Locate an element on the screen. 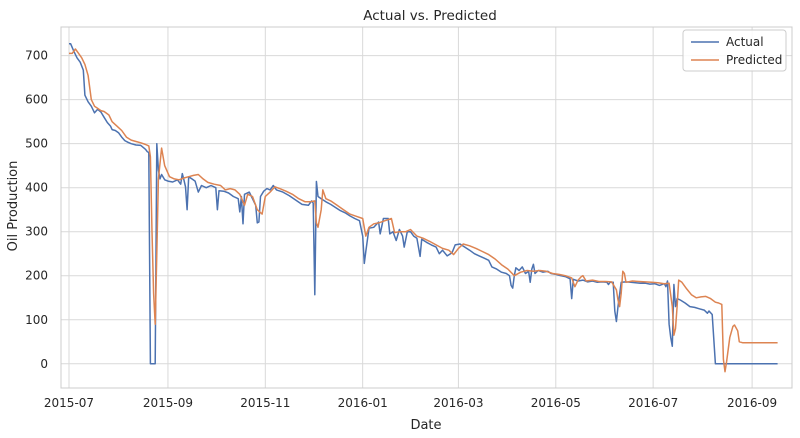 Image resolution: width=800 pixels, height=438 pixels. x-tick-label: 2015-11 is located at coordinates (265, 403).